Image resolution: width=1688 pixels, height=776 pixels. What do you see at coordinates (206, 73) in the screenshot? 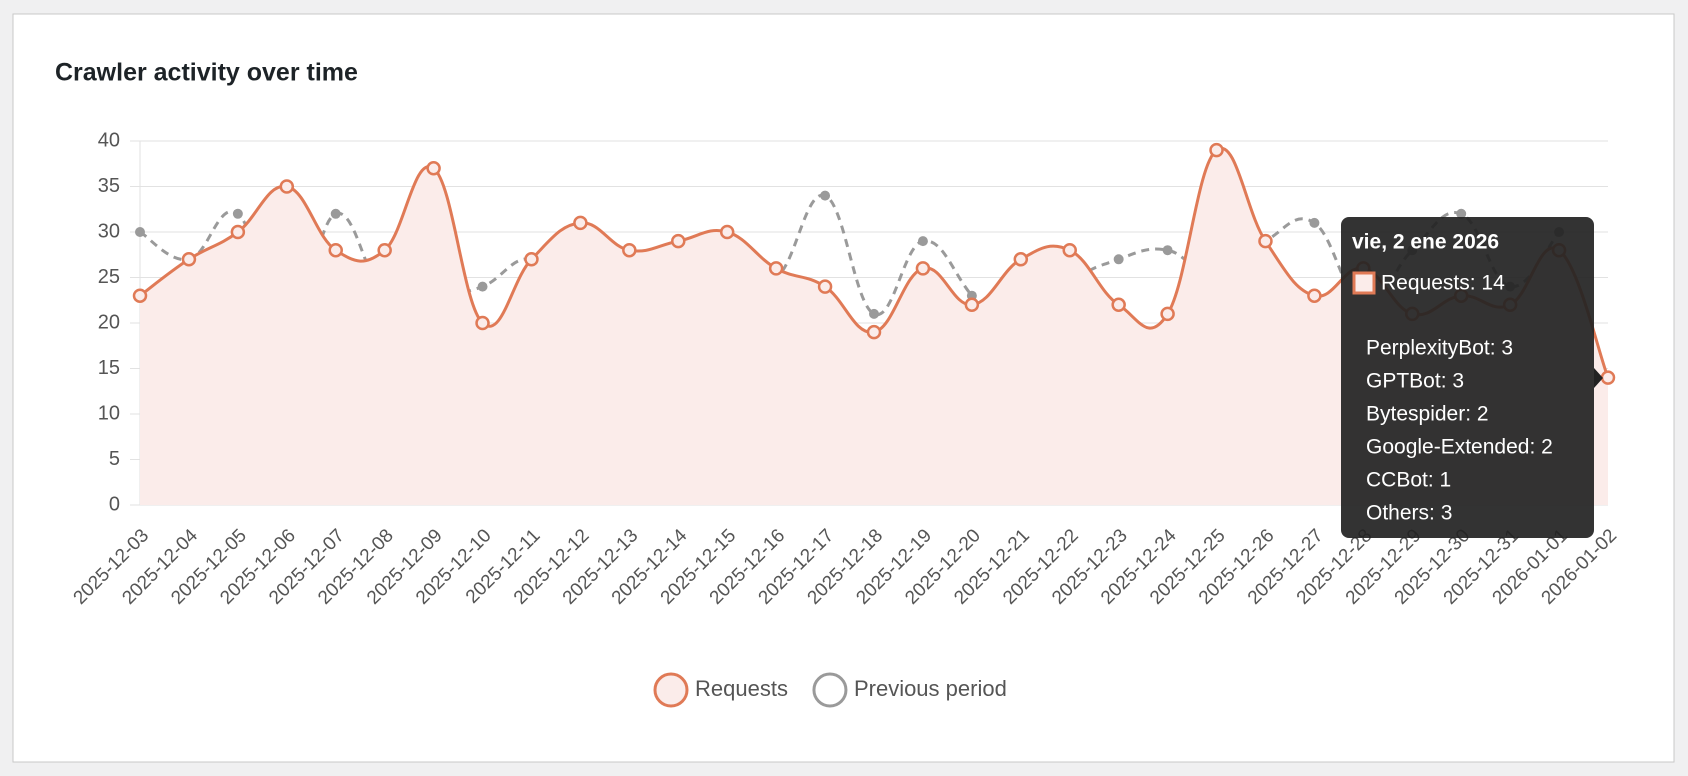
I see `chart-title: Crawler activity over time` at bounding box center [206, 73].